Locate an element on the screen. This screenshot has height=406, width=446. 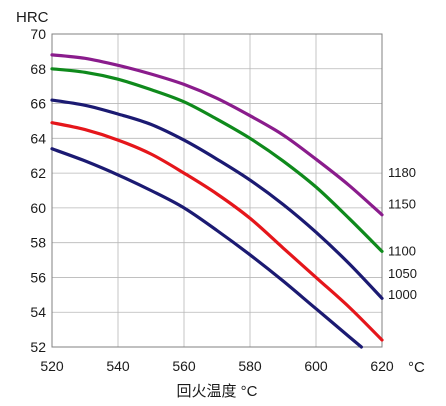
series-label-1100: 1100 is located at coordinates (402, 250).